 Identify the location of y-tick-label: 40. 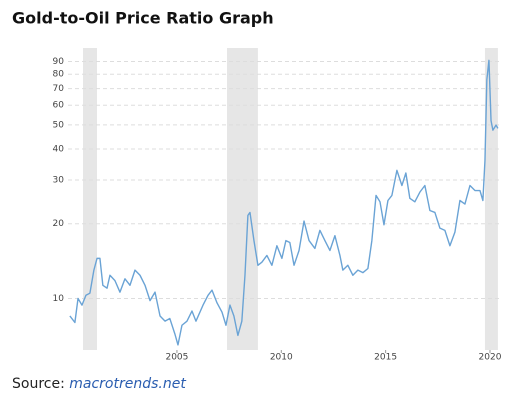
(59, 149).